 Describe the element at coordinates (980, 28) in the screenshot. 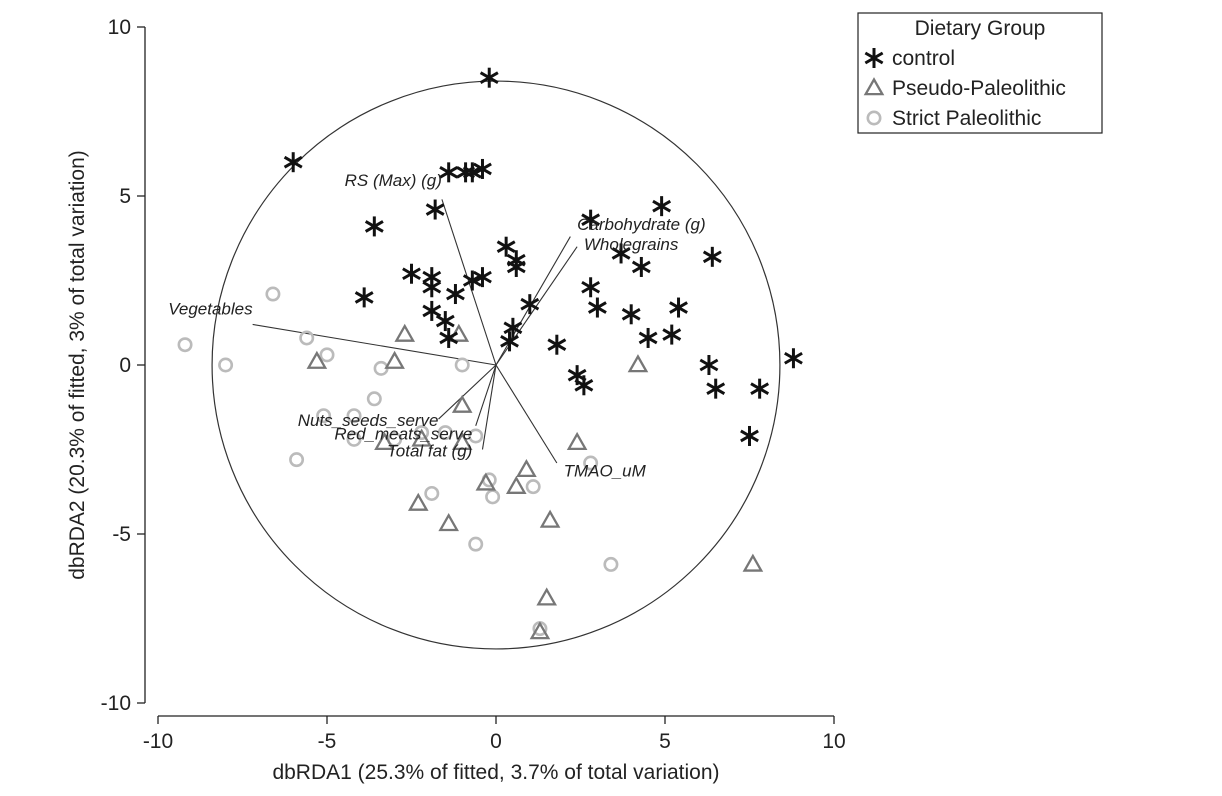

I see `legend-title: Dietary Group` at that location.